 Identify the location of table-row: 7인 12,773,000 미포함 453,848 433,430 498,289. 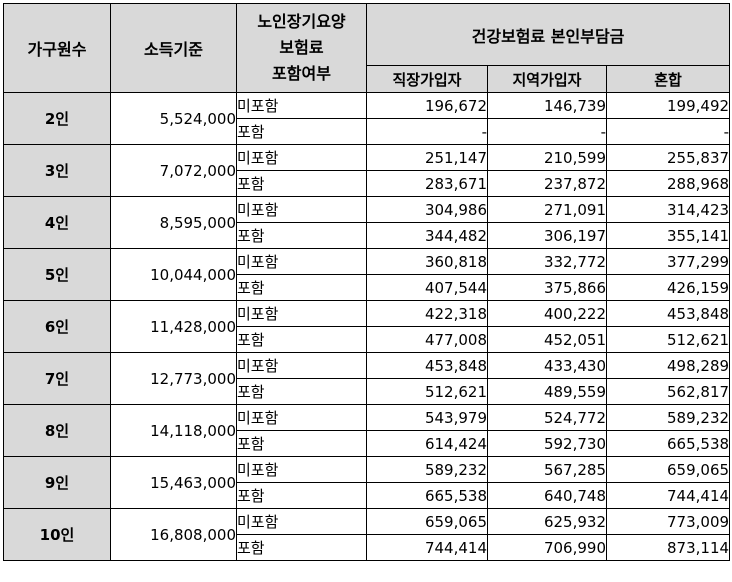
(367, 378).